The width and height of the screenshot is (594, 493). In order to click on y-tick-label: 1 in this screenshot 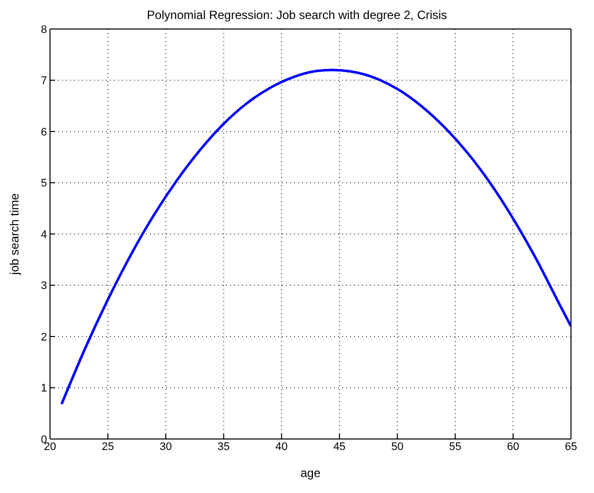, I will do `click(43, 388)`.